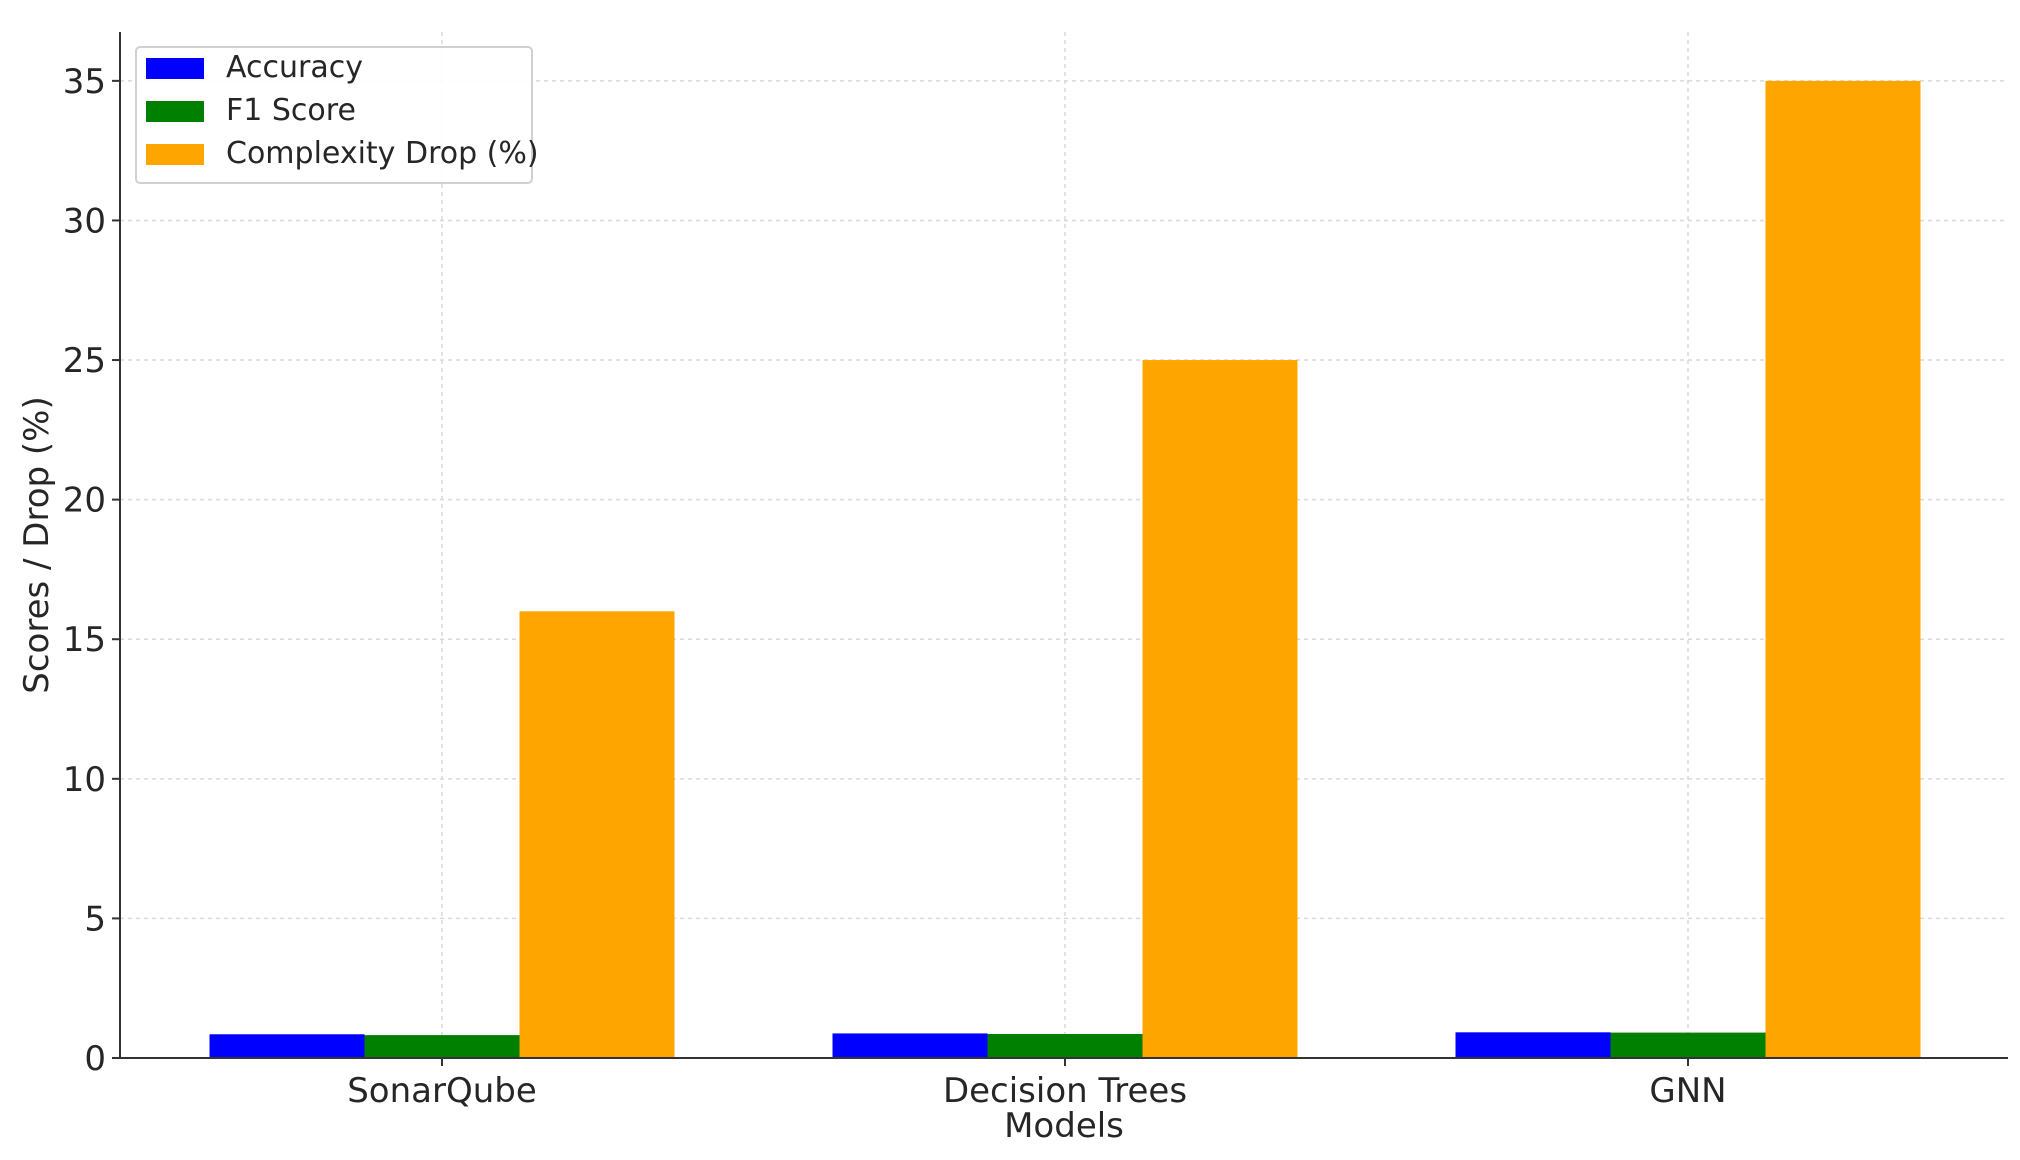  I want to click on y-tick-label: 25, so click(84, 361).